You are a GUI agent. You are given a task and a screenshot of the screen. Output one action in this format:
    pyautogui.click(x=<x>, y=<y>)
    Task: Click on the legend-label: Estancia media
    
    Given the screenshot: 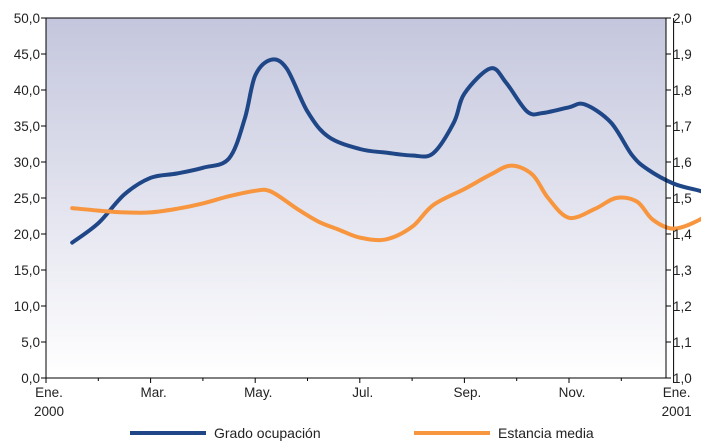 What is the action you would take?
    pyautogui.click(x=546, y=433)
    